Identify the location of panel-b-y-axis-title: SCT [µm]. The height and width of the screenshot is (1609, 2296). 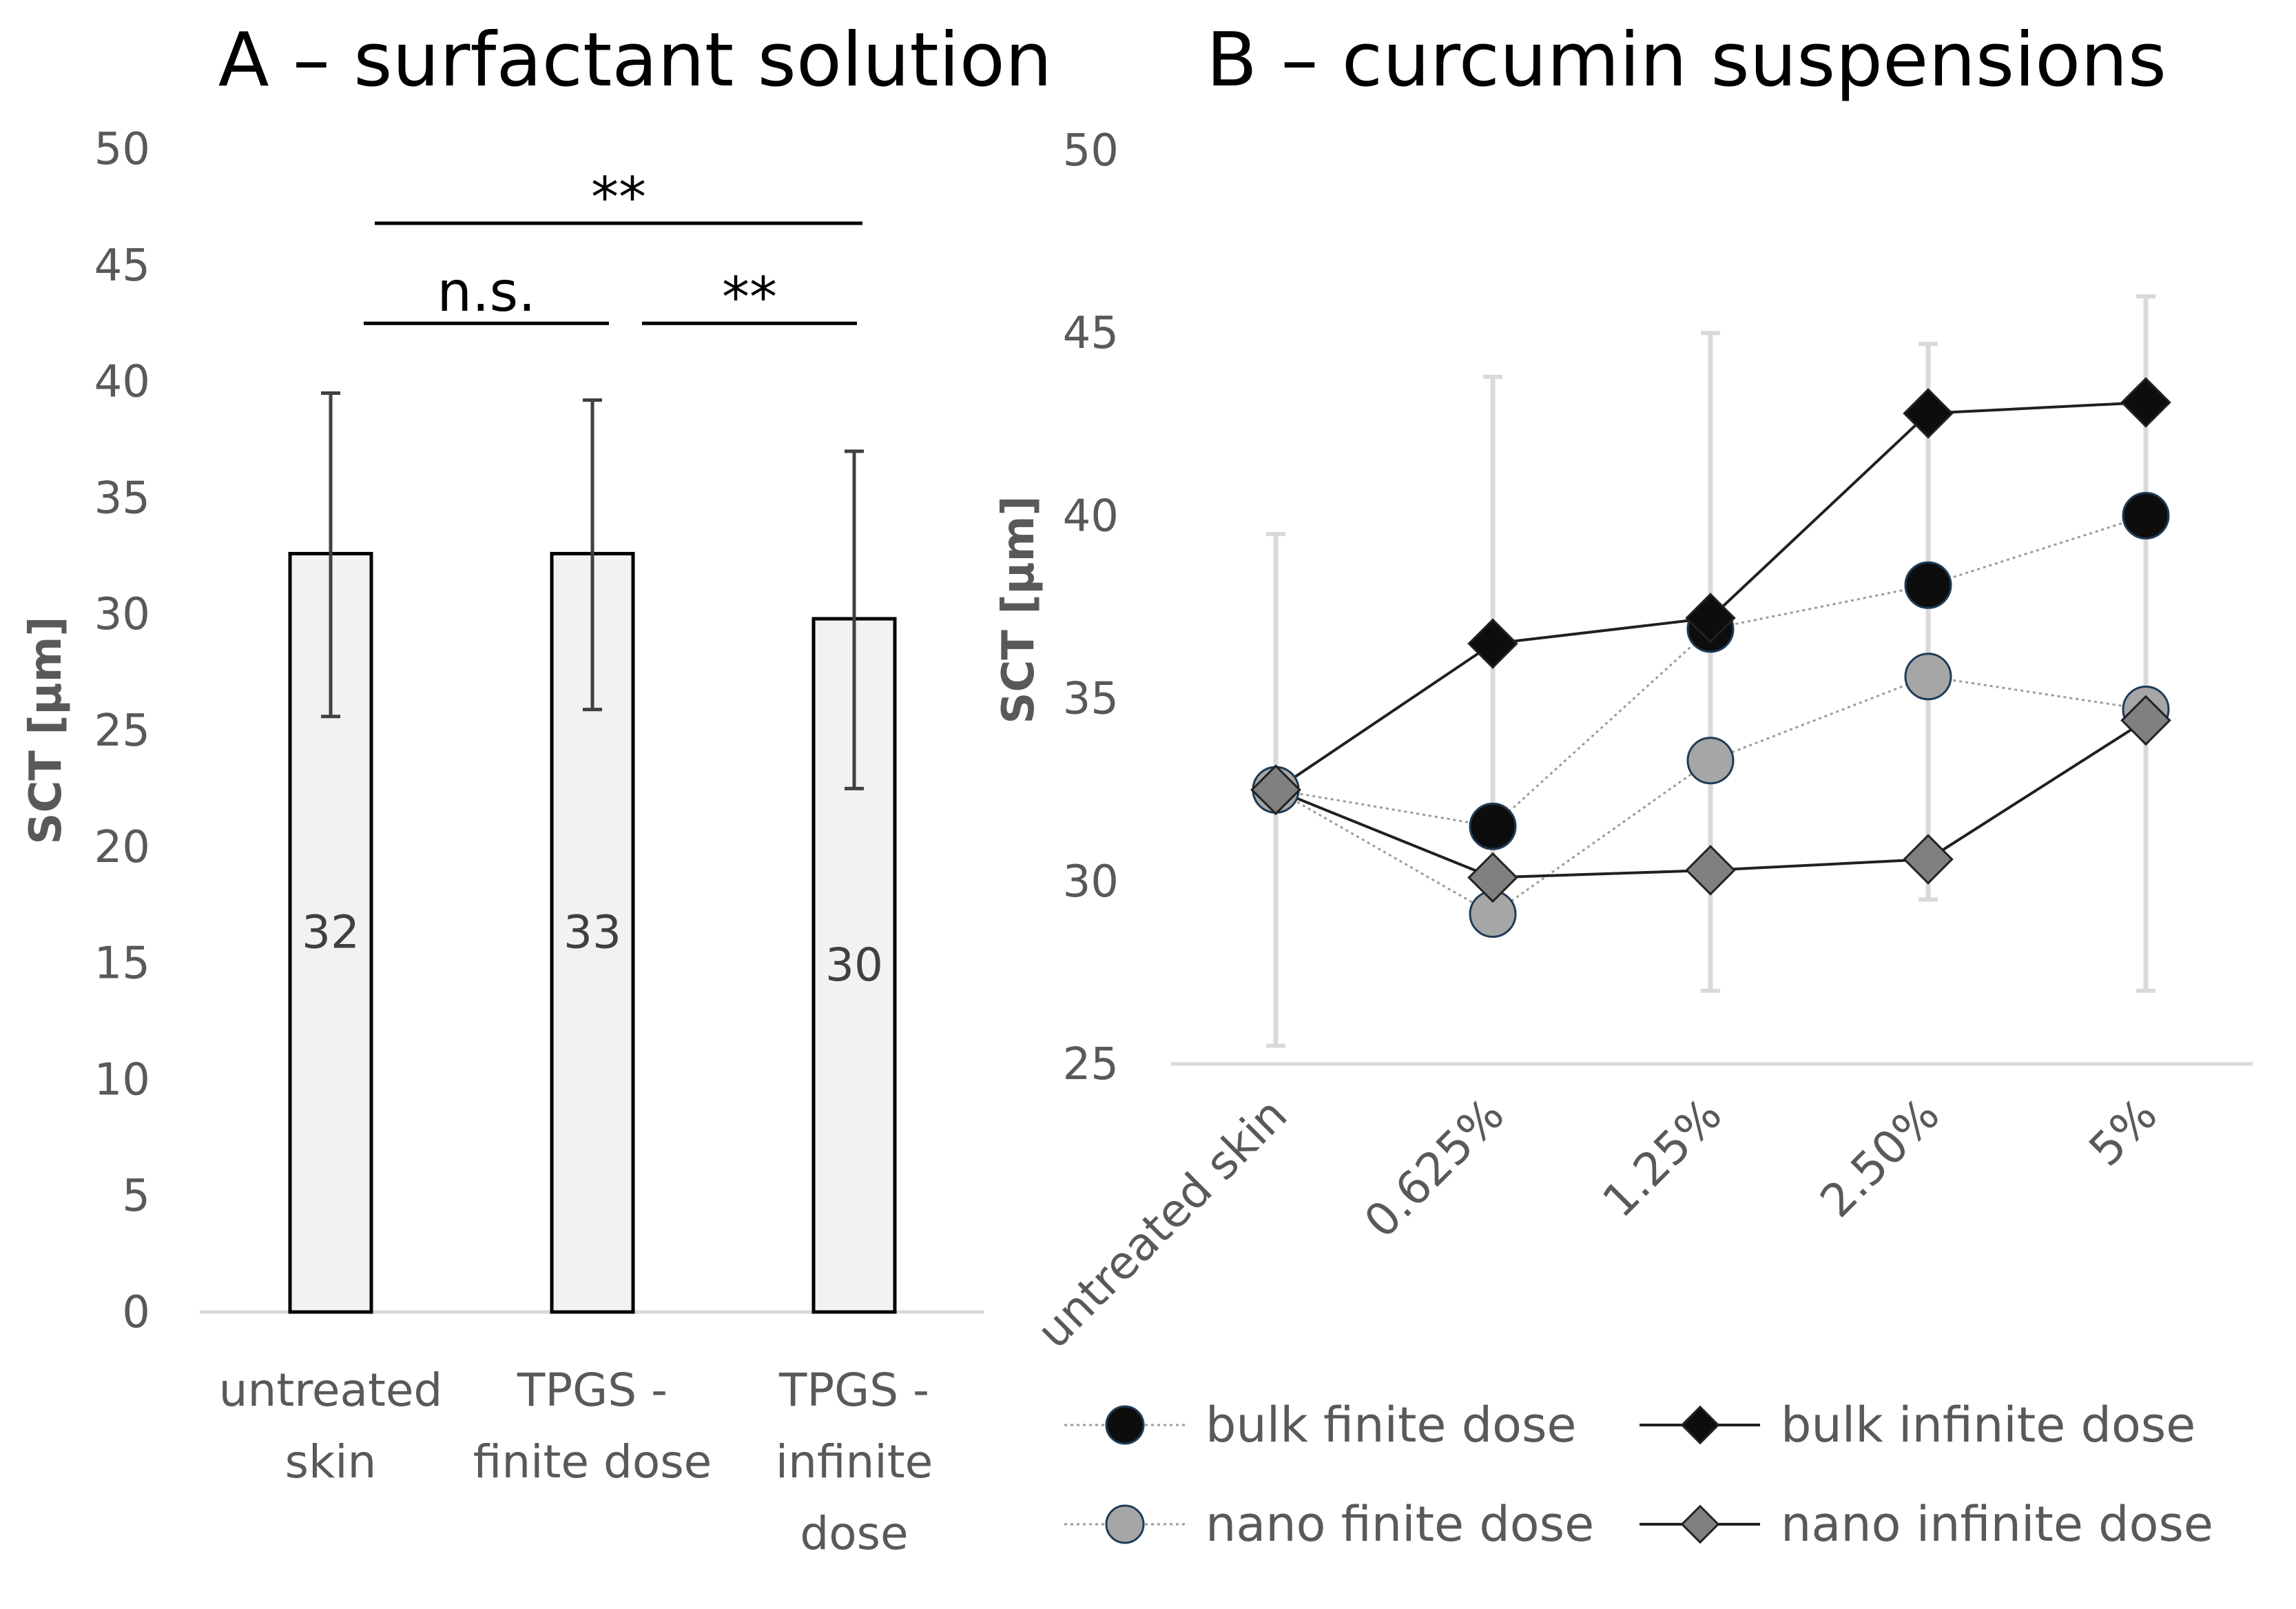
(1018, 609).